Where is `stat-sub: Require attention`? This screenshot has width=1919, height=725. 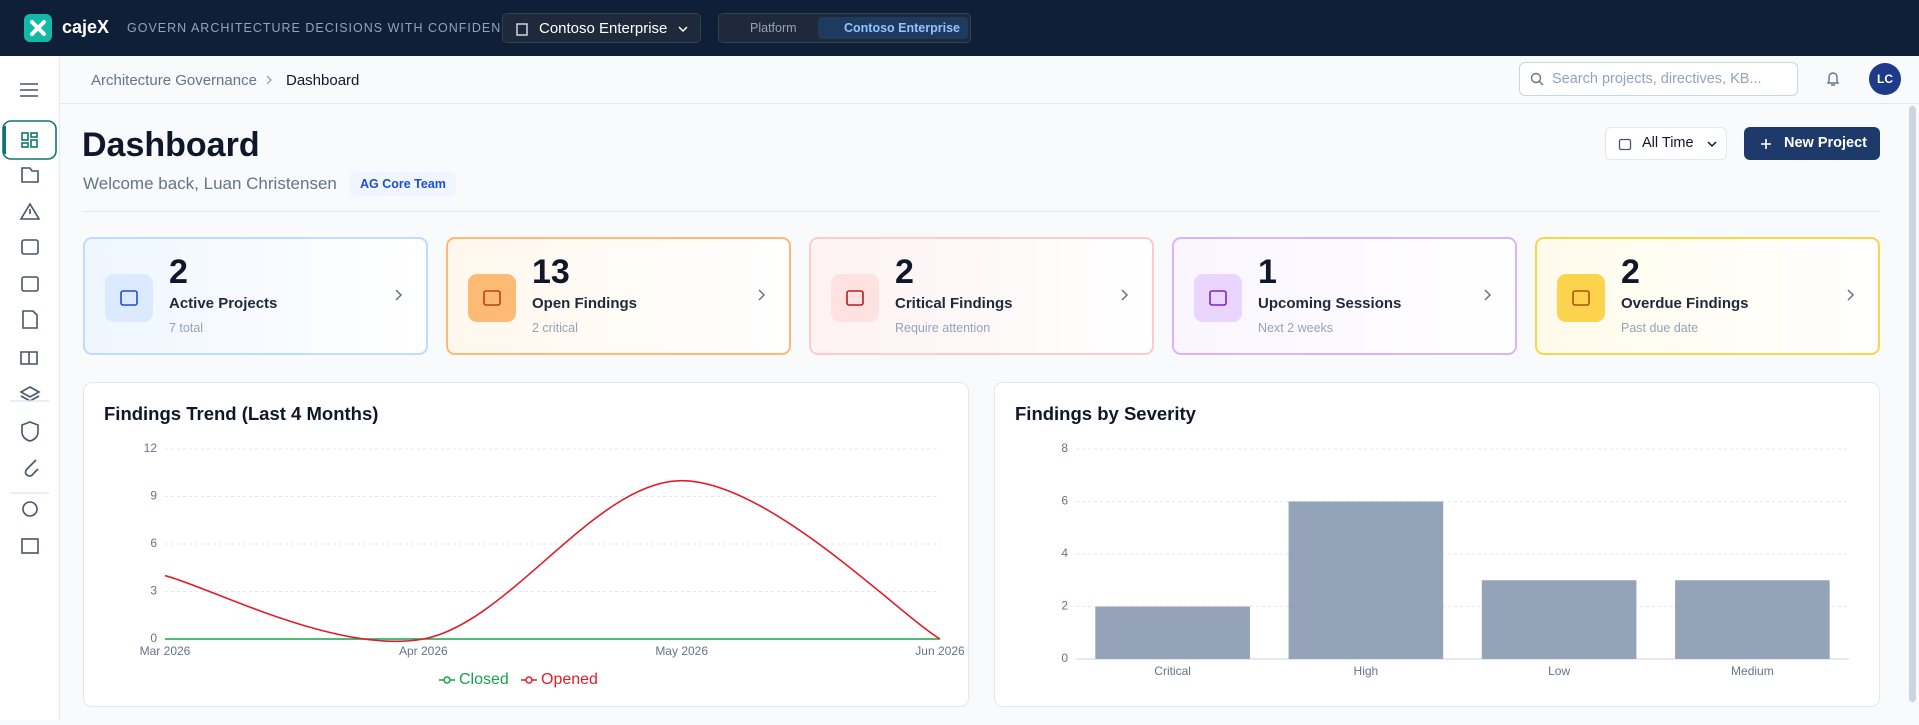
stat-sub: Require attention is located at coordinates (943, 328).